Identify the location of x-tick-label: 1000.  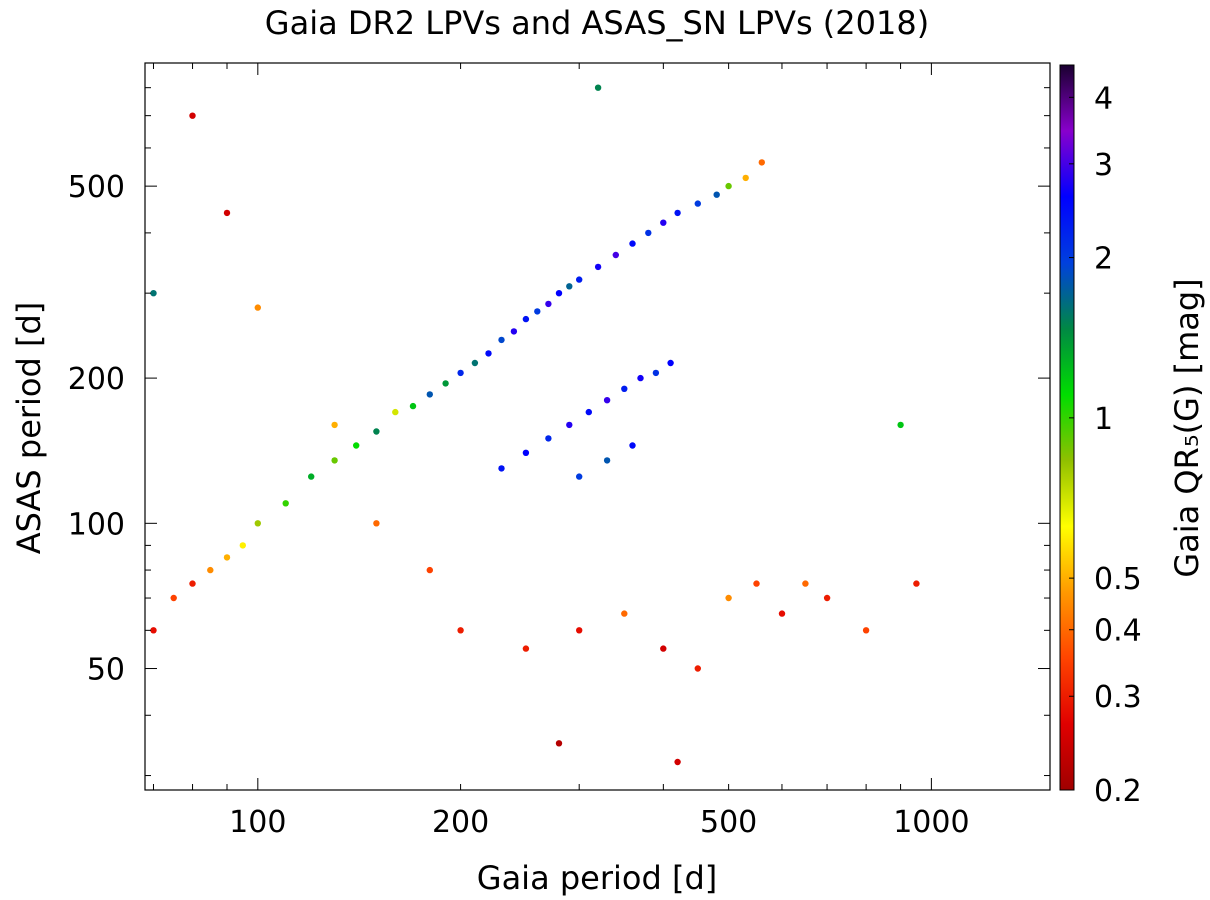
(931, 822).